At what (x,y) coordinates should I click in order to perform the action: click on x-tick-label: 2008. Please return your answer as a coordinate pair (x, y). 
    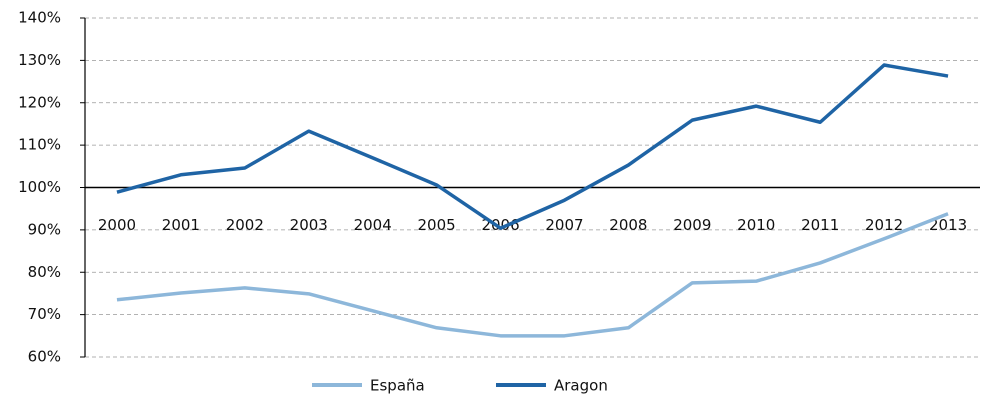
    Looking at the image, I should click on (628, 225).